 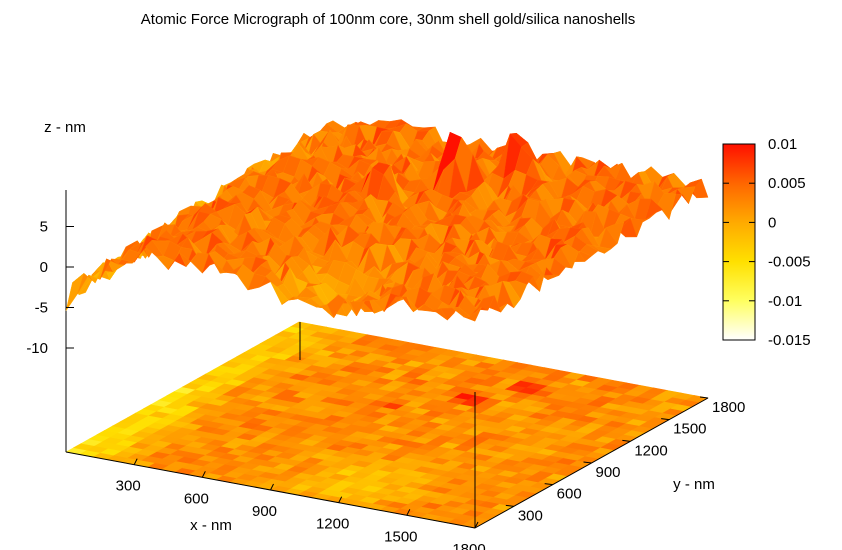 What do you see at coordinates (332, 524) in the screenshot?
I see `x-tick-label: 1200` at bounding box center [332, 524].